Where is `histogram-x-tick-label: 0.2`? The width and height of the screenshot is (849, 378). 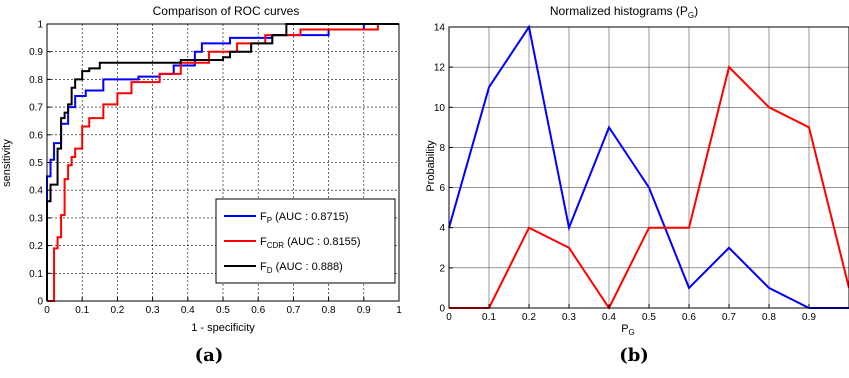 histogram-x-tick-label: 0.2 is located at coordinates (529, 317).